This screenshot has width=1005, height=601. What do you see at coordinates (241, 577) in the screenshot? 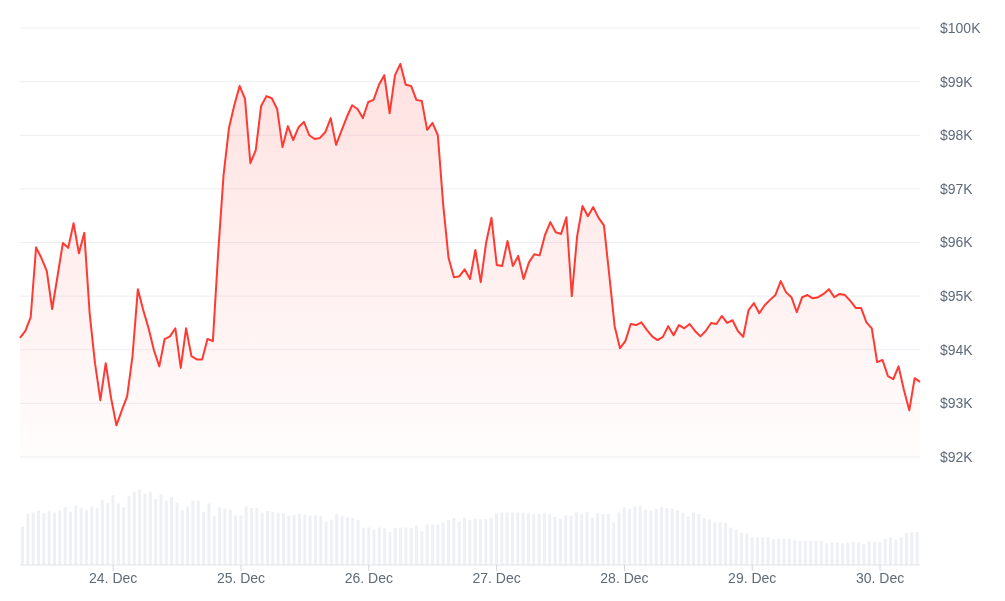
I see `x-tick-label: 25. Dec` at bounding box center [241, 577].